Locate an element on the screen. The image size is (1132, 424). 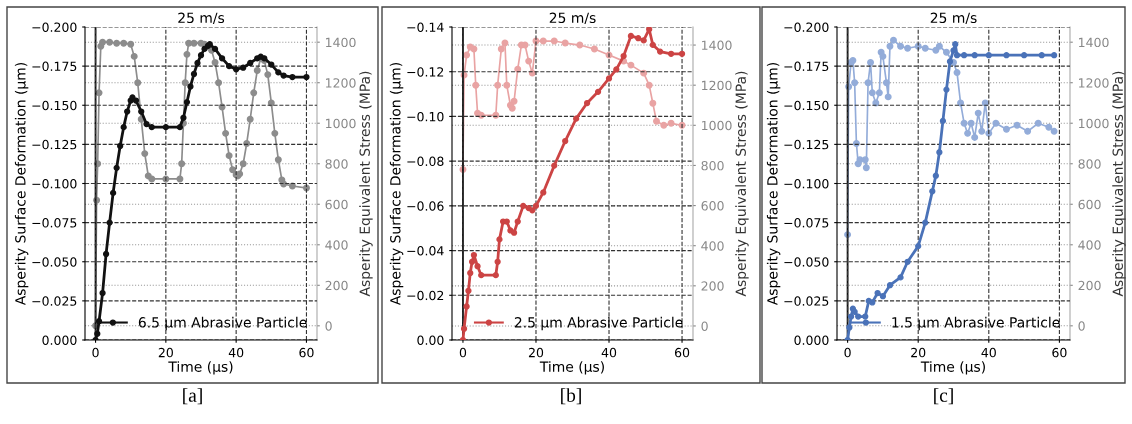
y-tick-label: −0.06 is located at coordinates (425, 206).